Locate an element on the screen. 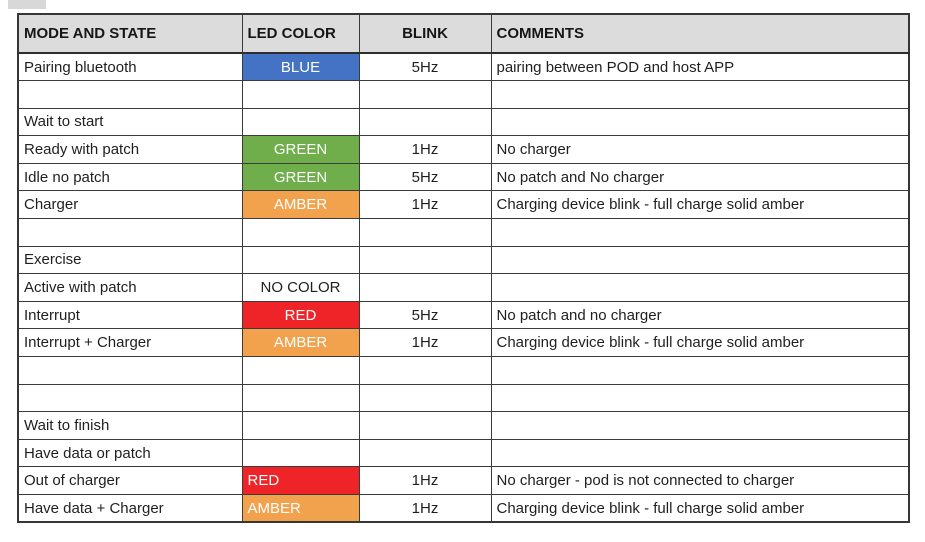 This screenshot has width=925, height=542. sheet-corner-remnant is located at coordinates (27, 4).